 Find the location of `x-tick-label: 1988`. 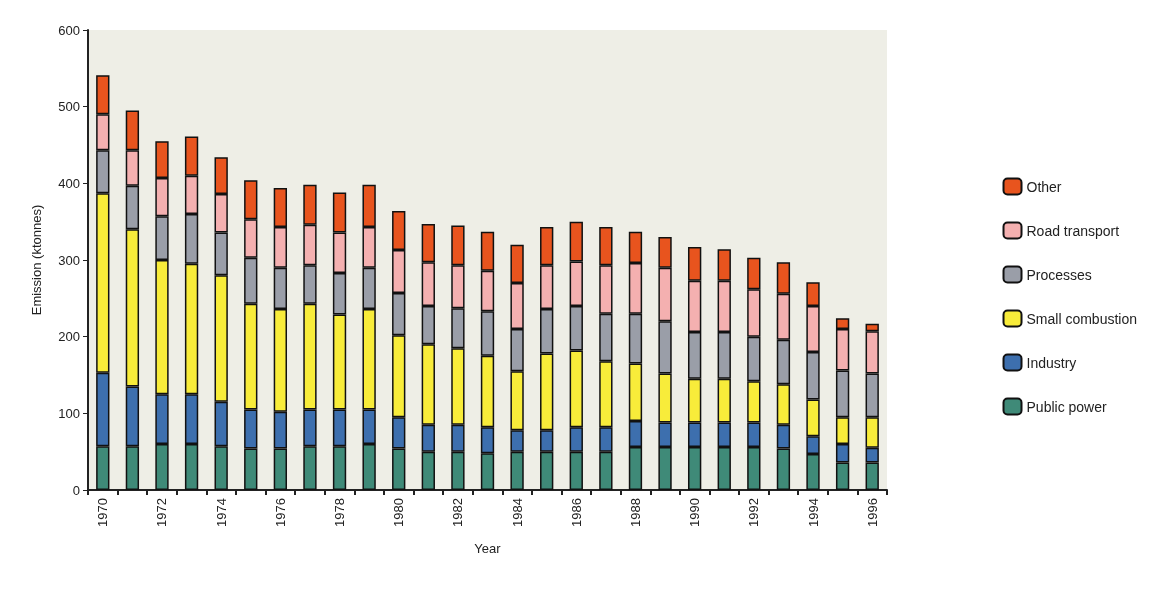

x-tick-label: 1988 is located at coordinates (635, 512).